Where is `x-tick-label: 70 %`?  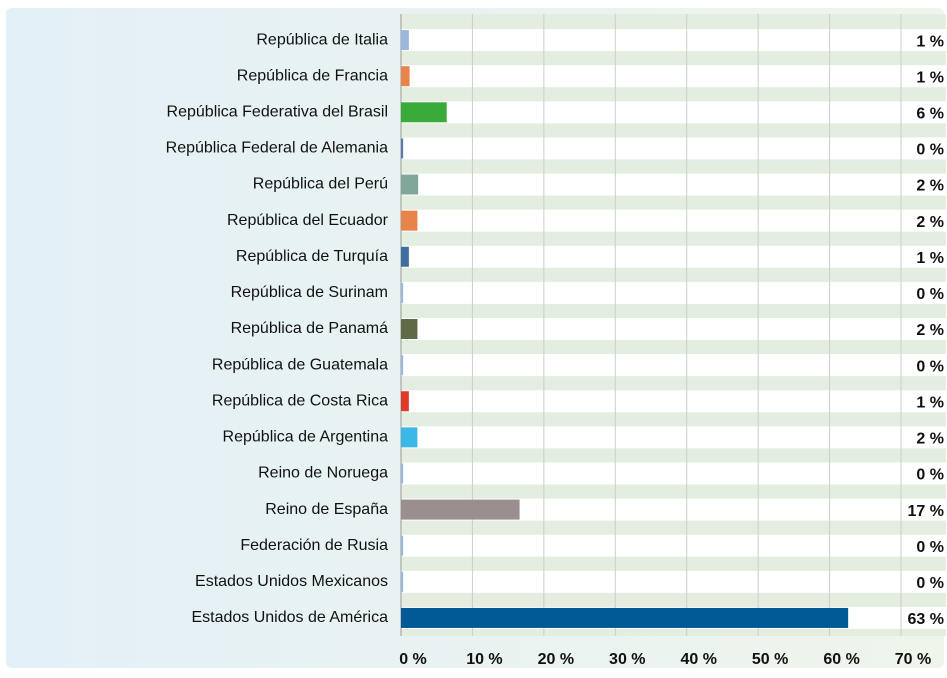 x-tick-label: 70 % is located at coordinates (913, 659).